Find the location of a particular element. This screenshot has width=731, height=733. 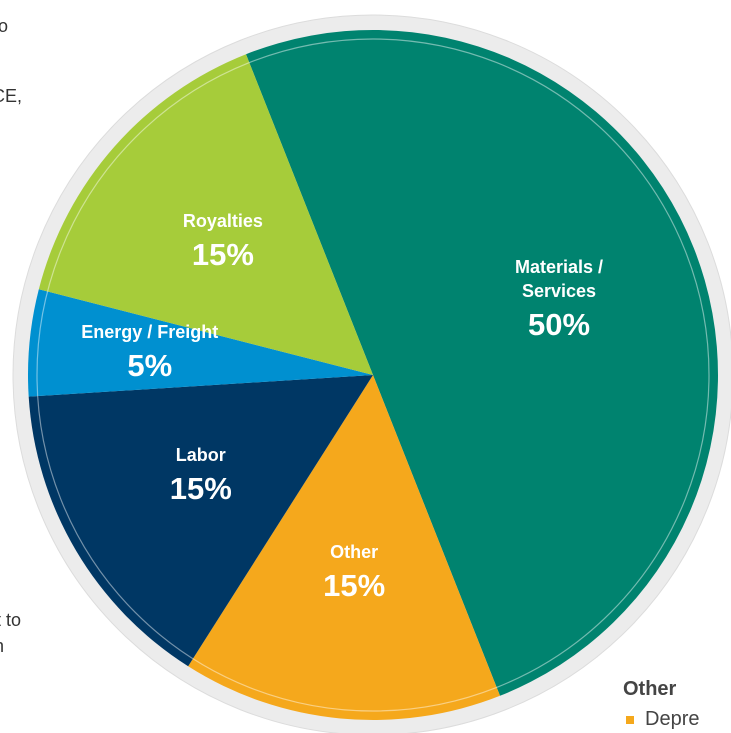

slice-label: Labor 15% is located at coordinates (201, 477).